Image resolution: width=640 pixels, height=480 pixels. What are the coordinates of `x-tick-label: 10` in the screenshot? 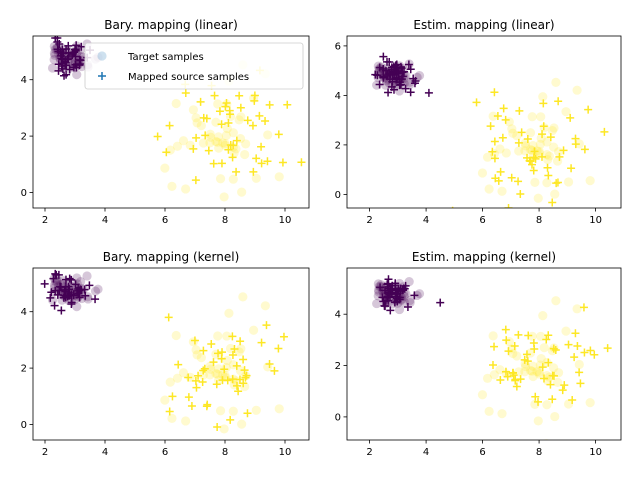 It's located at (595, 220).